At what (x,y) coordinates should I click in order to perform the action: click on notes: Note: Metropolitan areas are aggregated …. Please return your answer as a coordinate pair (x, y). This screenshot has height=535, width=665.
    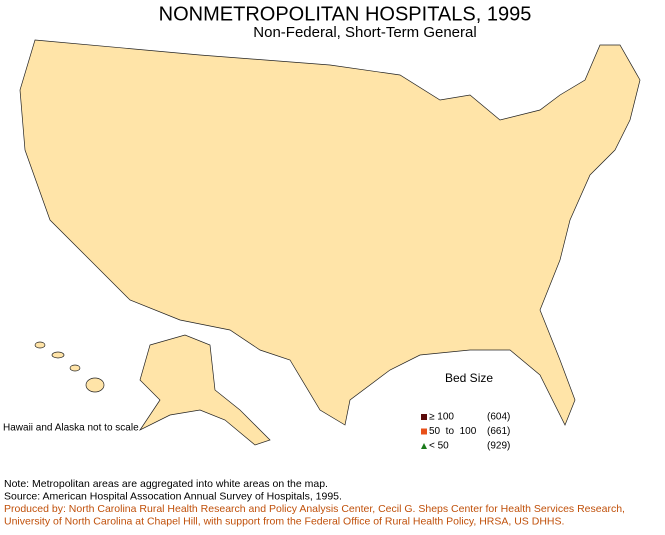
    Looking at the image, I should click on (314, 503).